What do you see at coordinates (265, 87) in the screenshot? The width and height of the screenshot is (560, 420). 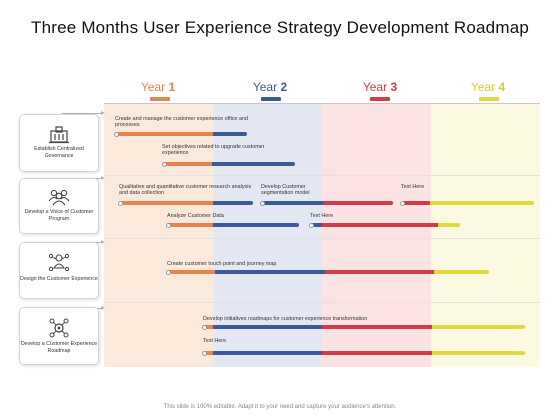 I see `year-2-prefix: Year` at bounding box center [265, 87].